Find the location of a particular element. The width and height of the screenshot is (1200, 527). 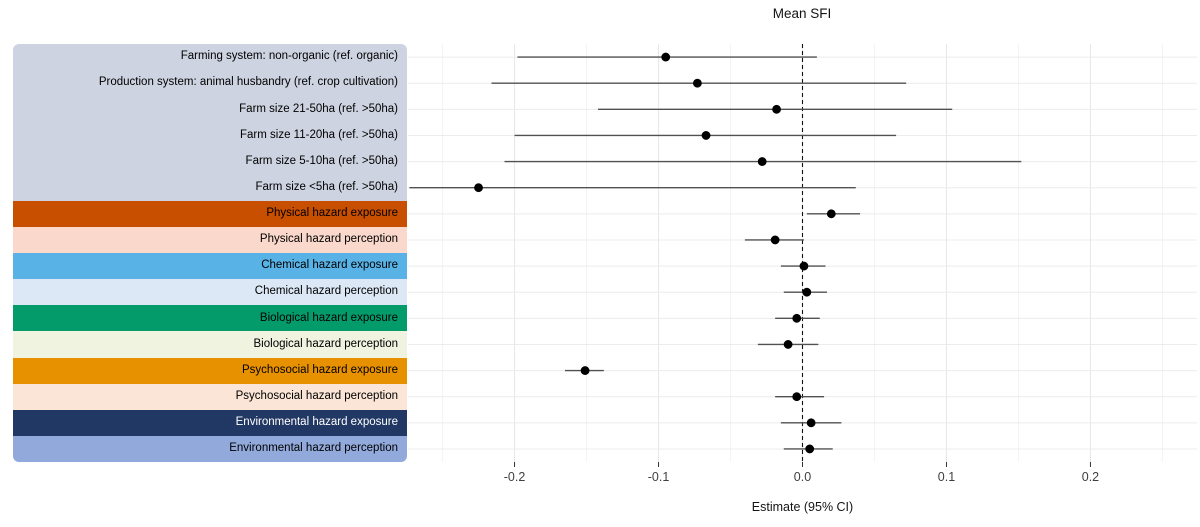

row-label-band: Psychosocial hazard exposure is located at coordinates (210, 370).